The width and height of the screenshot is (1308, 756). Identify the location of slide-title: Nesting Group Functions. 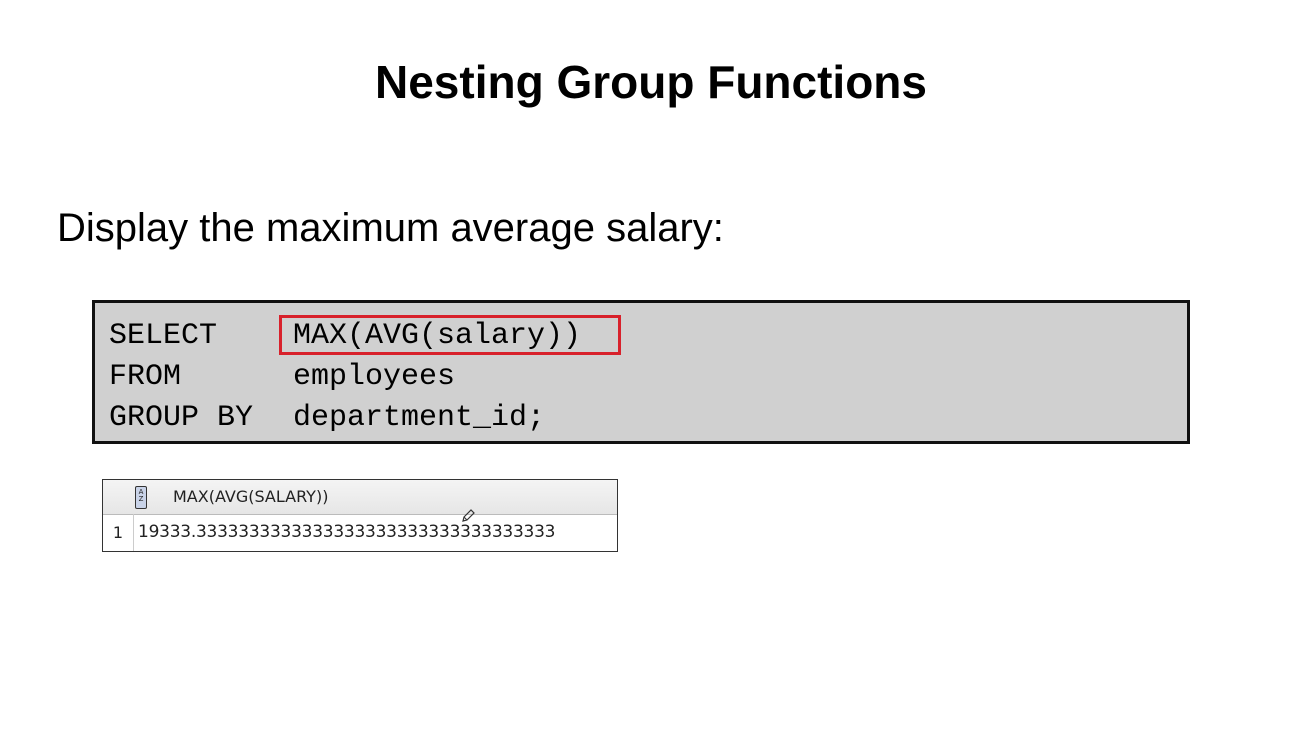
(651, 82).